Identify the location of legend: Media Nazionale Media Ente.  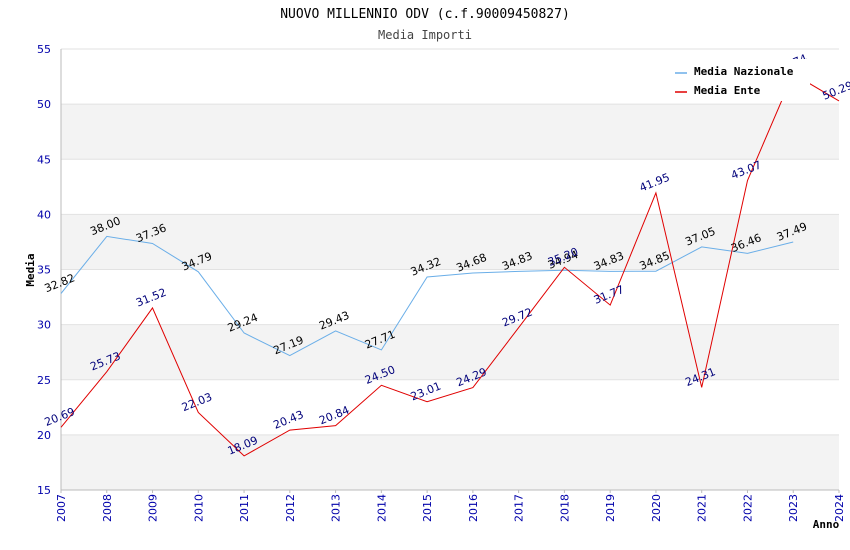
(739, 80).